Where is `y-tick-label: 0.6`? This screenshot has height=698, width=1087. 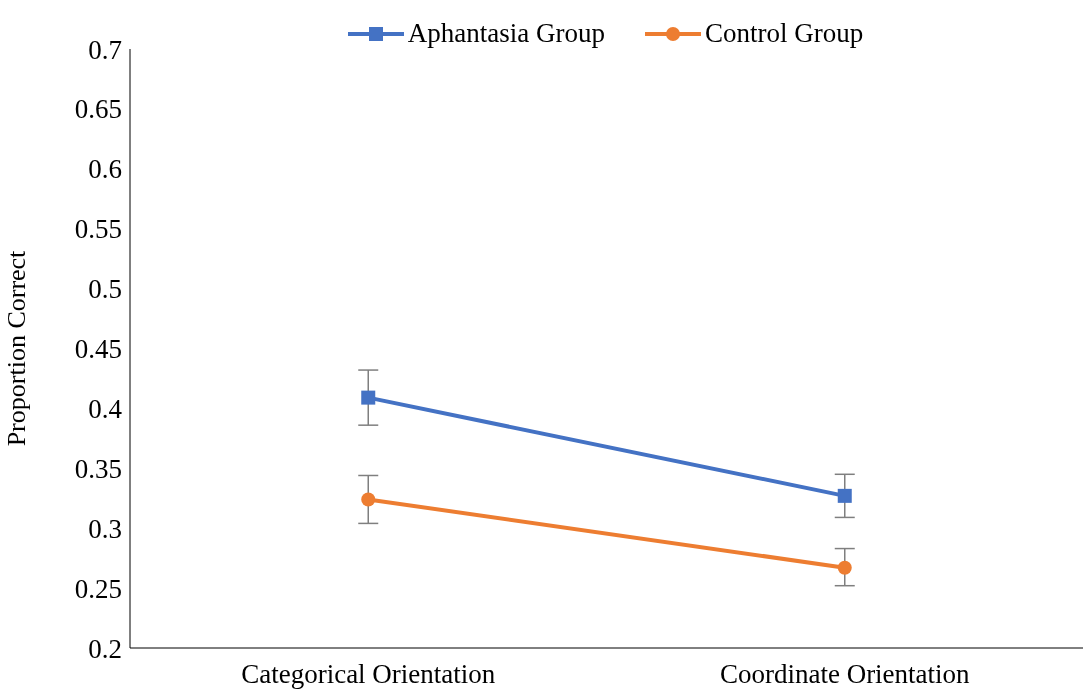 y-tick-label: 0.6 is located at coordinates (105, 169).